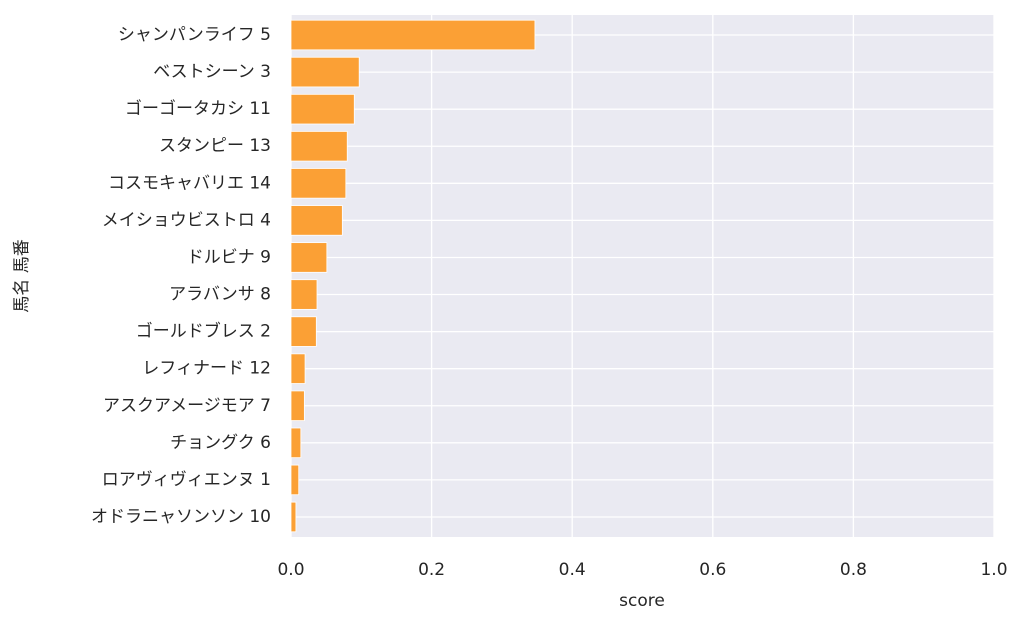  What do you see at coordinates (993, 570) in the screenshot?
I see `x-tick-label: 1.0` at bounding box center [993, 570].